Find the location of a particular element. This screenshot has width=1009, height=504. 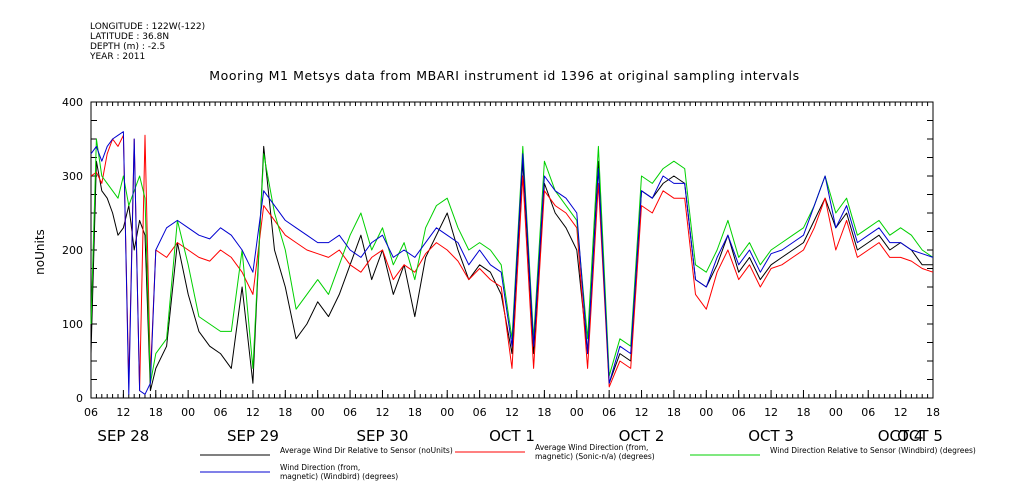

header-latitude: LATITUDE : 36.8N is located at coordinates (130, 37).